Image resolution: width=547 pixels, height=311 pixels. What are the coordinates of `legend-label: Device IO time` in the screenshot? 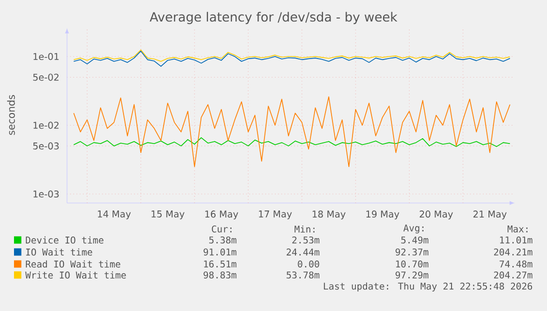 It's located at (65, 240).